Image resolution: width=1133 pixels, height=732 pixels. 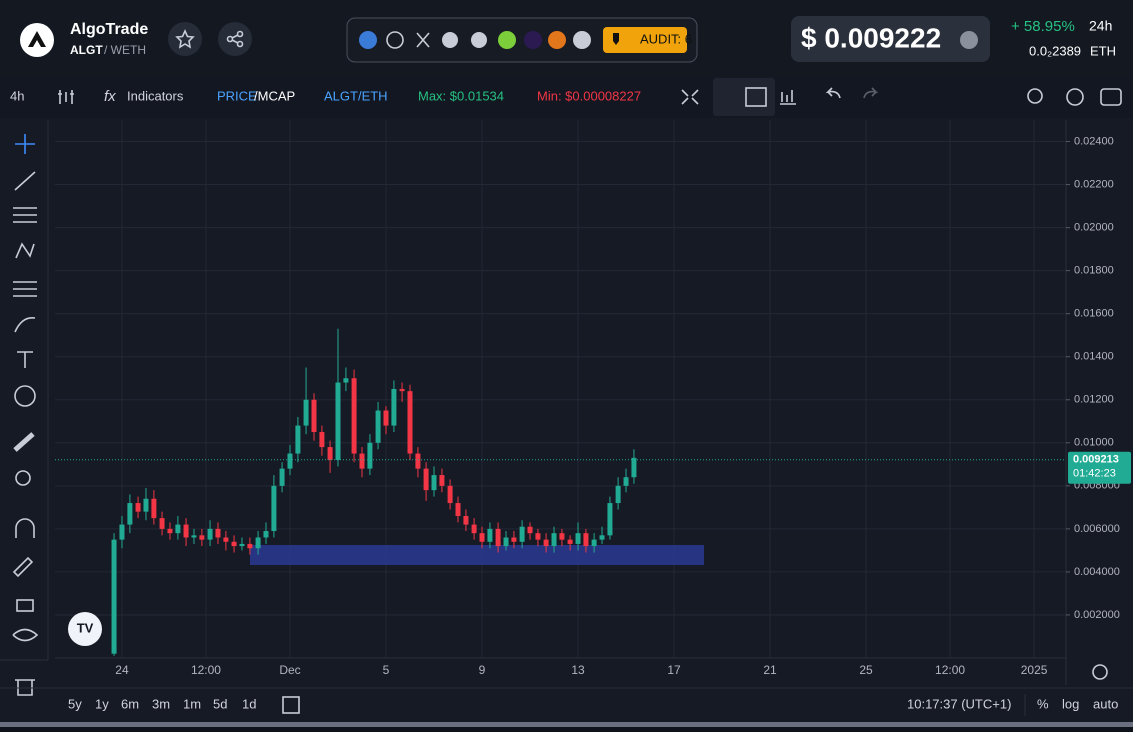 I want to click on redo-icon, so click(x=871, y=93).